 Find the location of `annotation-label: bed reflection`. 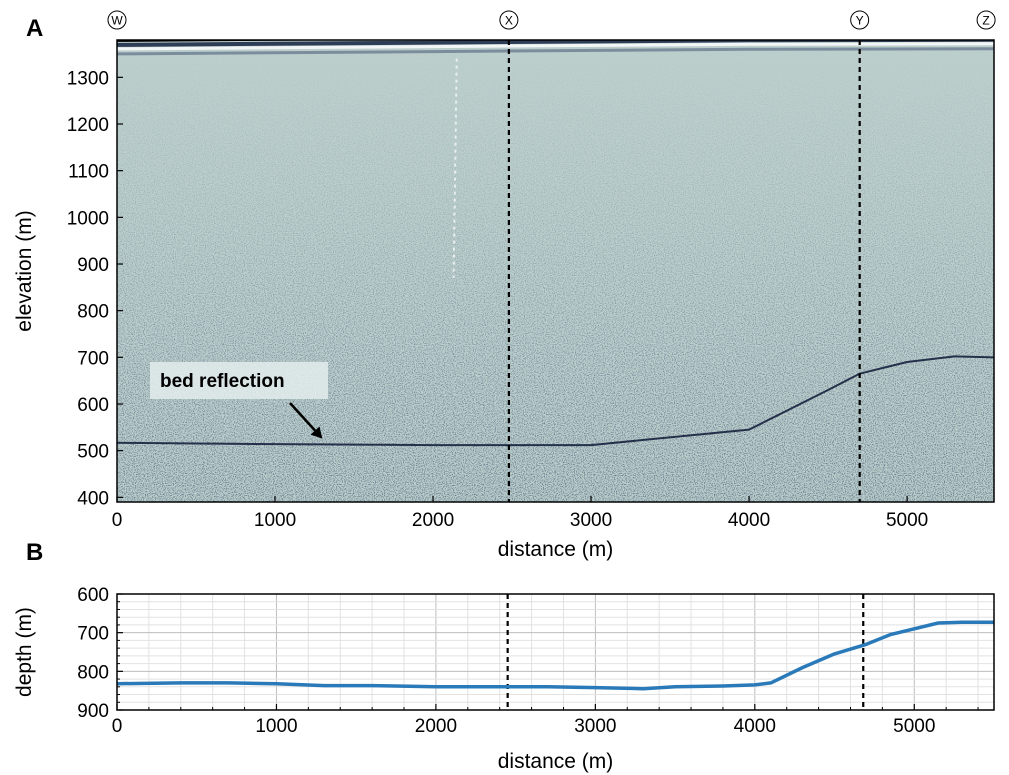

annotation-label: bed reflection is located at coordinates (222, 381).